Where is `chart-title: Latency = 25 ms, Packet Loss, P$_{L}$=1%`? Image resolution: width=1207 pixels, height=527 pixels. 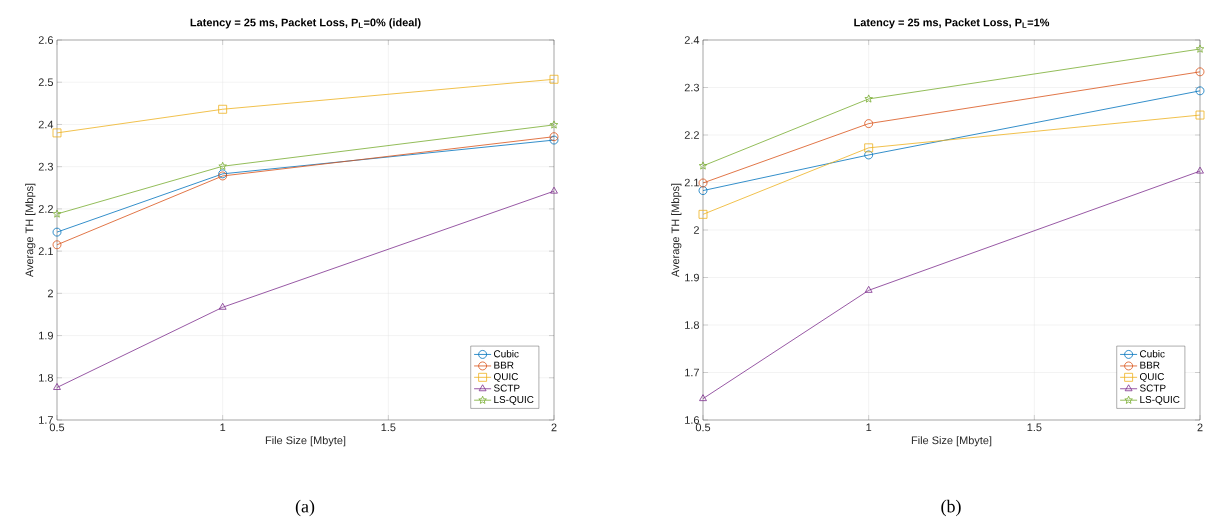
chart-title: Latency = 25 ms, Packet Loss, P$_{L}$=1% is located at coordinates (952, 23).